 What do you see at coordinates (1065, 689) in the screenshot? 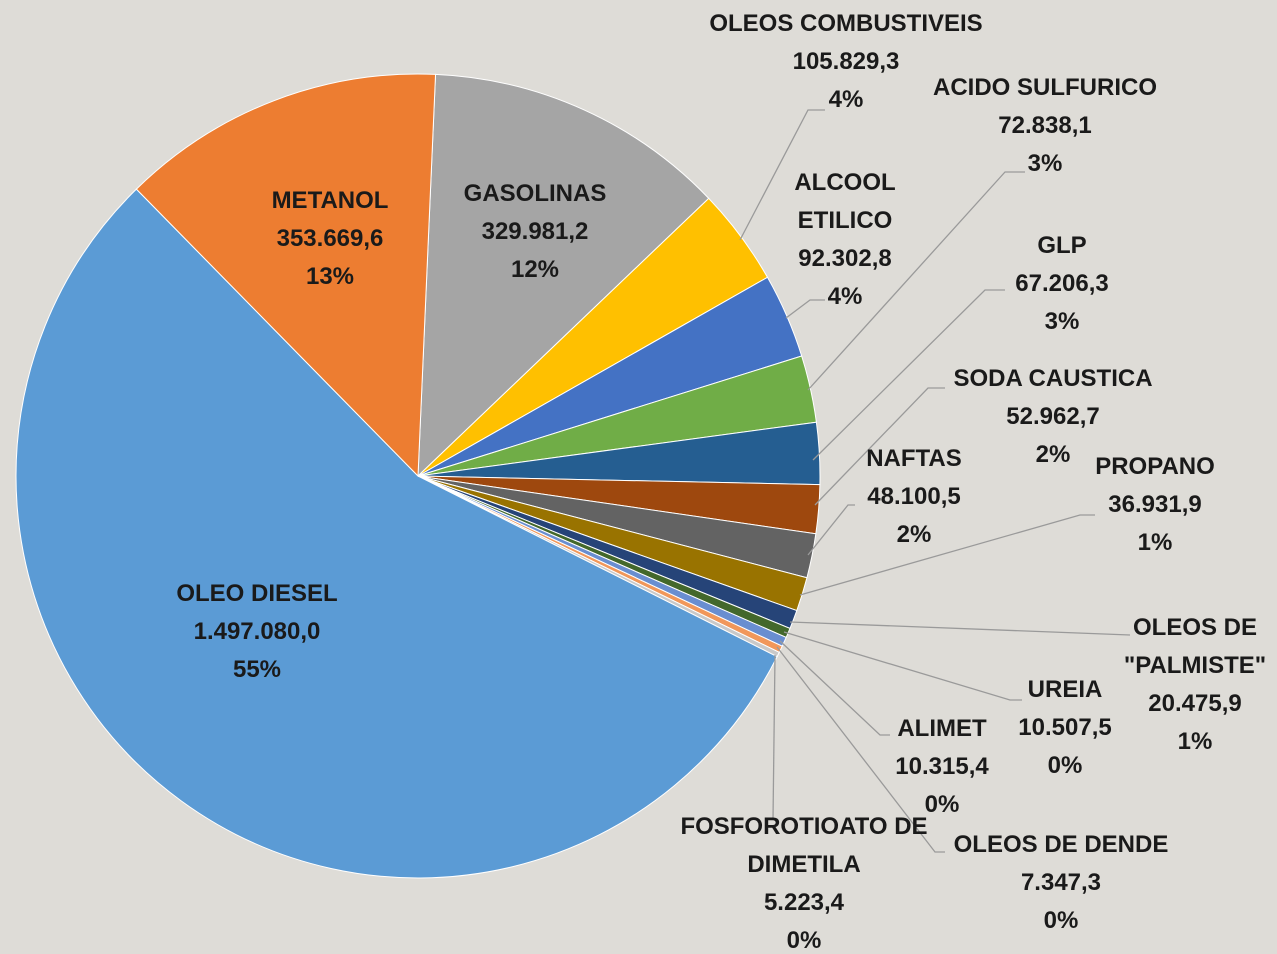
I see `label-name: UREIA` at bounding box center [1065, 689].